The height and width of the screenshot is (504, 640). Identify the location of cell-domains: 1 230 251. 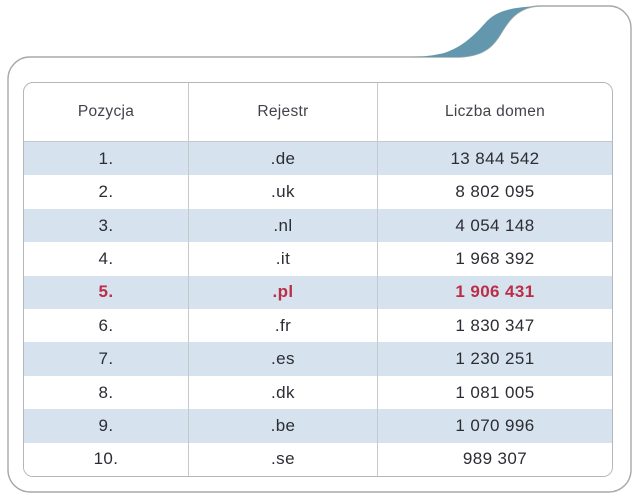
(495, 359).